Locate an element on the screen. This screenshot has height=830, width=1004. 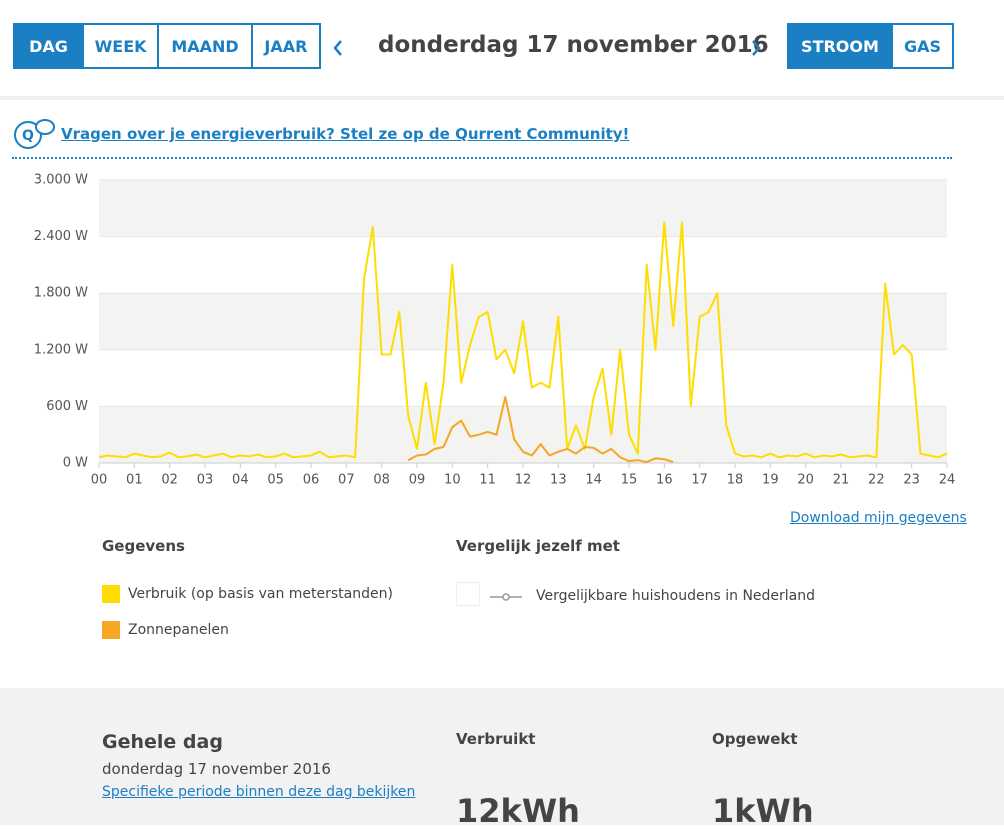
used-label: Verbruikt is located at coordinates (496, 739).